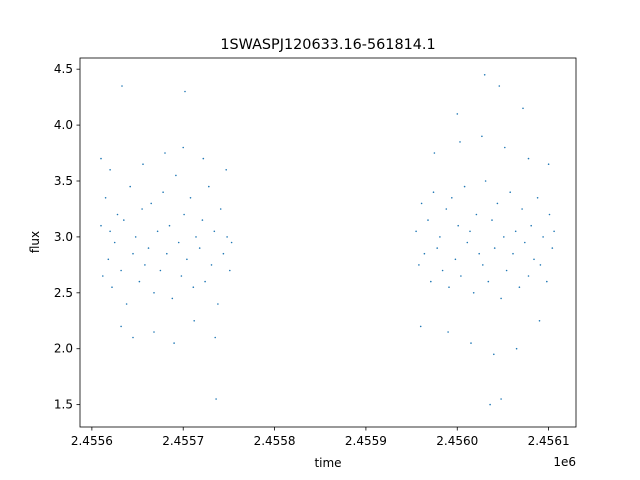  Describe the element at coordinates (457, 441) in the screenshot. I see `x-tick-label: 2.4560` at that location.